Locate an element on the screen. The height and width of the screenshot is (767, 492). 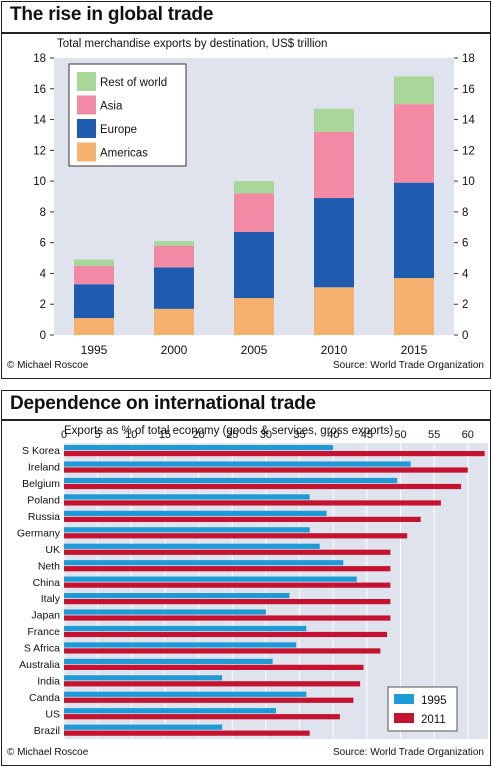
category-label: China is located at coordinates (47, 583).